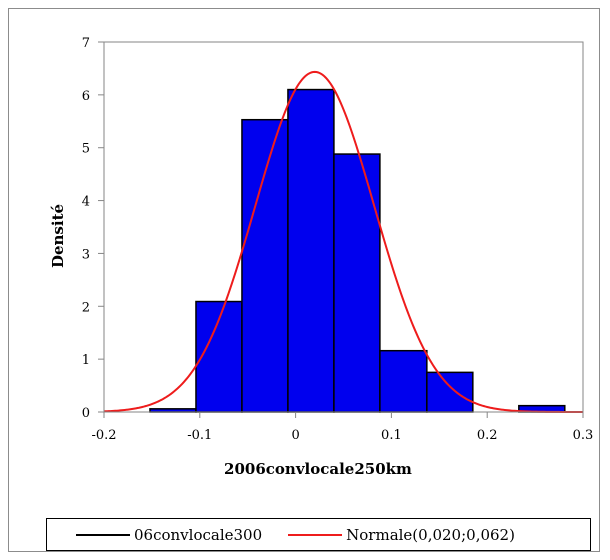 This screenshot has width=610, height=560. I want to click on legend-label-normal: Normale(0,020;0,062), so click(430, 534).